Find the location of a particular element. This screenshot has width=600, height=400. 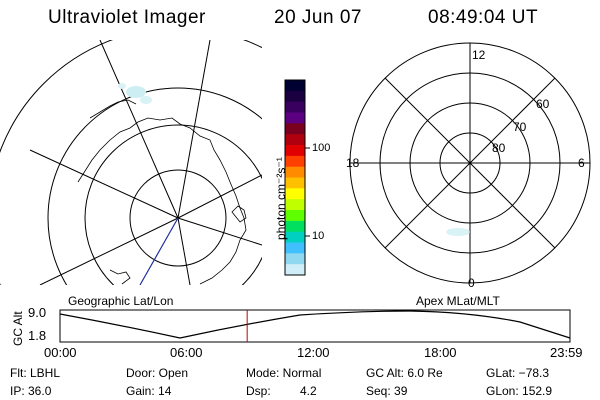

geographic-panel-label: Geographic Lat/Lon is located at coordinates (121, 301).